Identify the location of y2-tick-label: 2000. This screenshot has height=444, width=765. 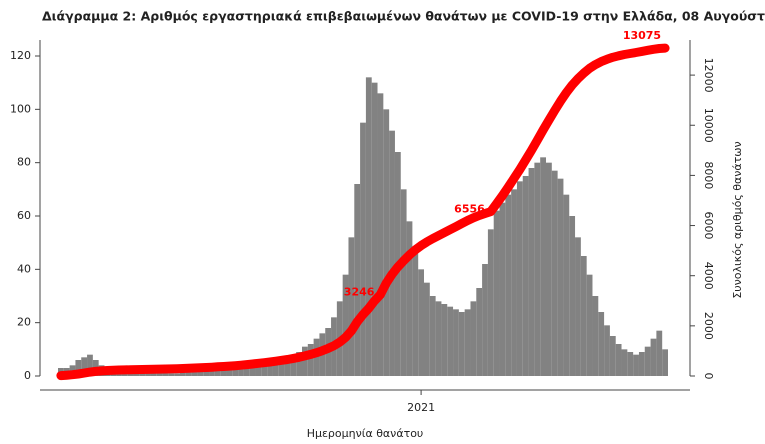
(708, 326).